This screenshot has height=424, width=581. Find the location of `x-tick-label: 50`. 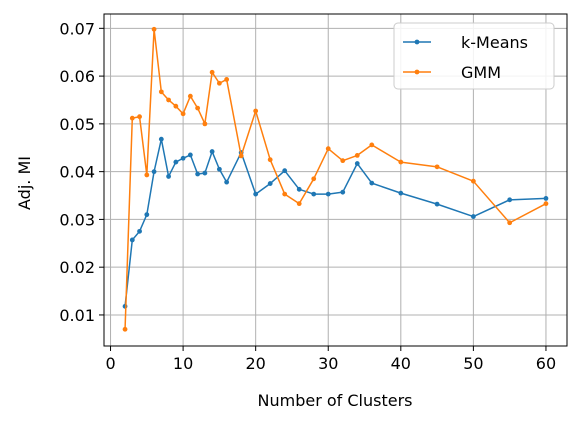

x-tick-label: 50 is located at coordinates (473, 363).